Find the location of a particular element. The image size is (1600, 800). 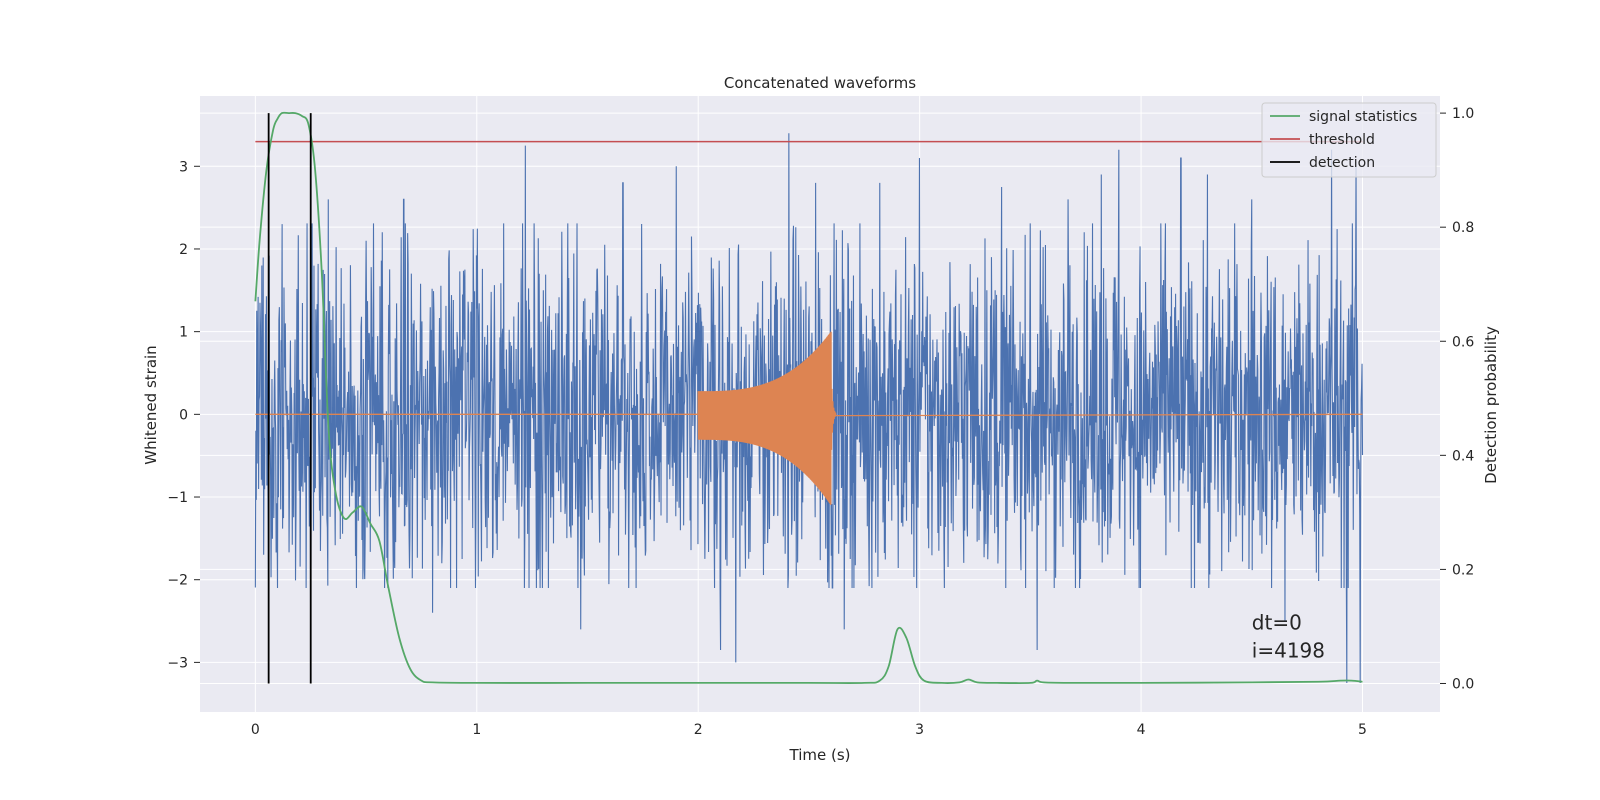

y2-tick-label: 0.4 is located at coordinates (1463, 456).